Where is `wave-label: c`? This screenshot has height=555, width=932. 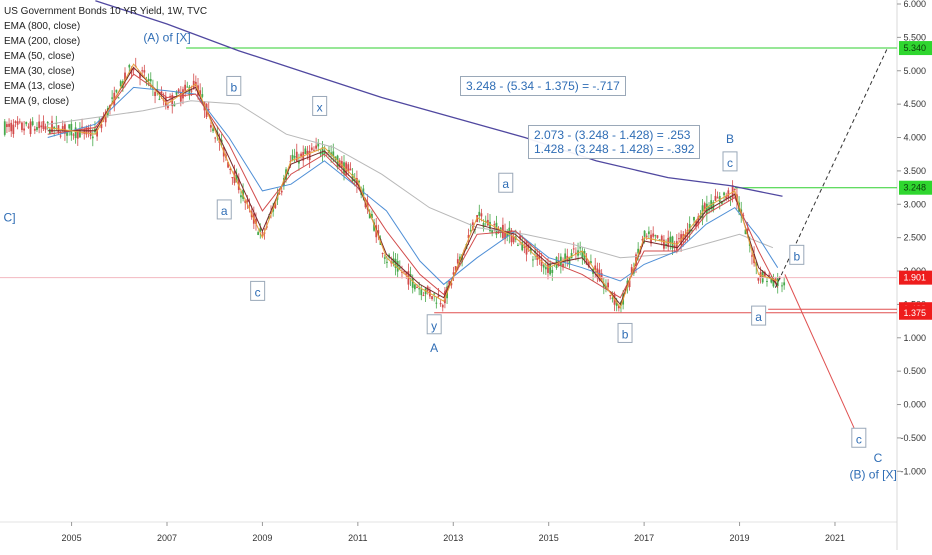
wave-label: c is located at coordinates (730, 163).